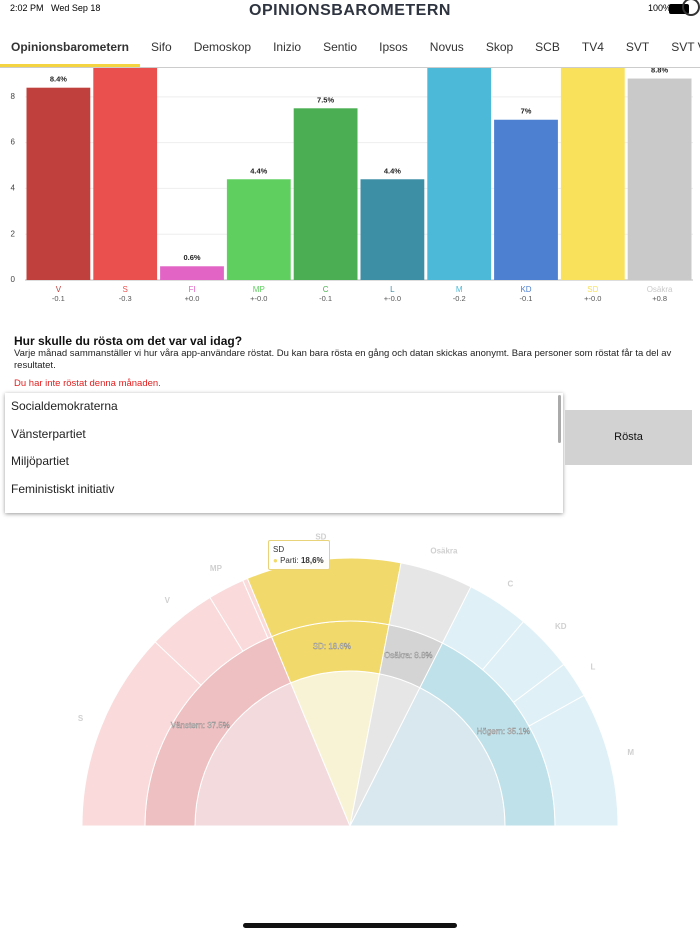 The height and width of the screenshot is (934, 700). I want to click on x-tick-label: M, so click(459, 289).